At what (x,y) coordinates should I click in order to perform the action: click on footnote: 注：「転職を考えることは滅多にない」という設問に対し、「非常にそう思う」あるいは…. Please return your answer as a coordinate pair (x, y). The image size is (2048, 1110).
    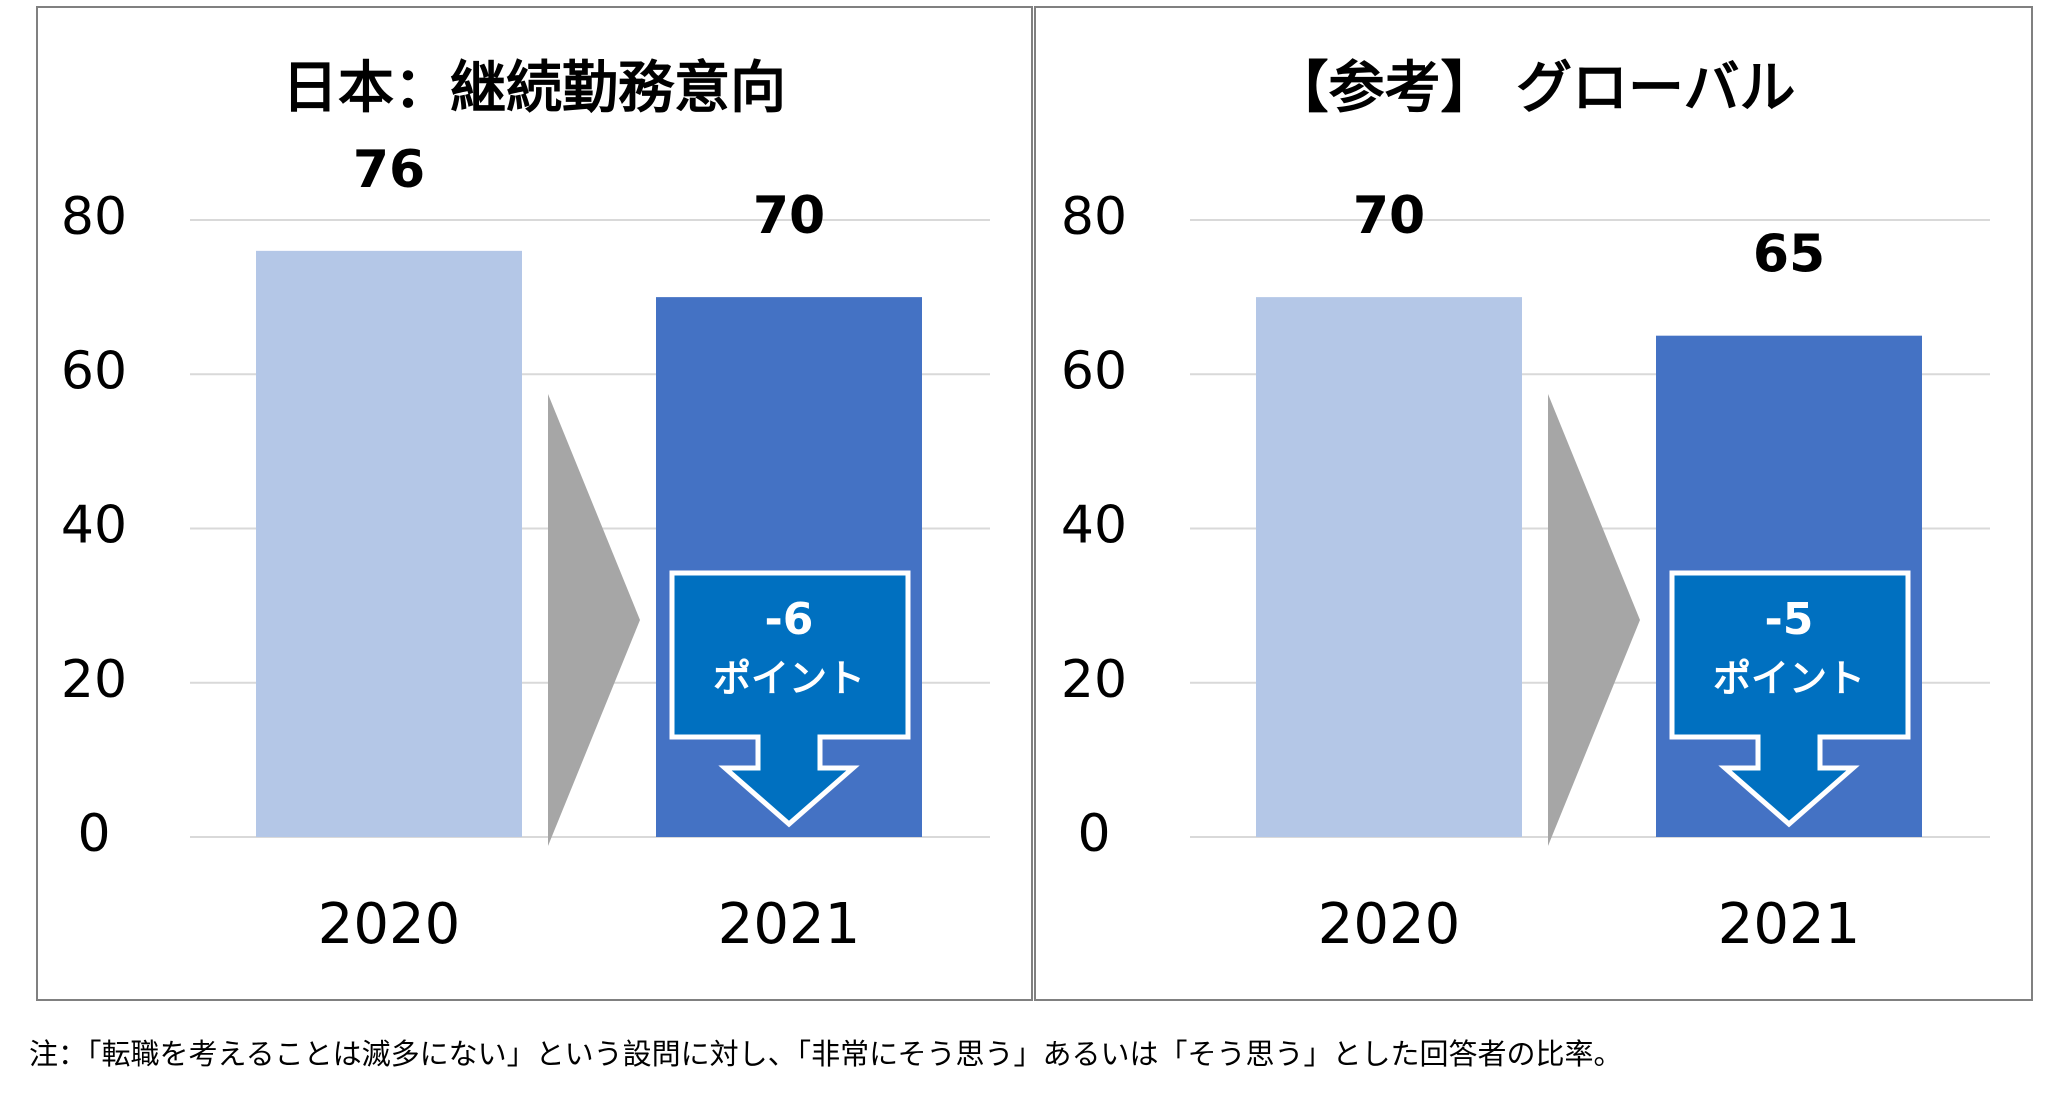
    Looking at the image, I should click on (826, 1054).